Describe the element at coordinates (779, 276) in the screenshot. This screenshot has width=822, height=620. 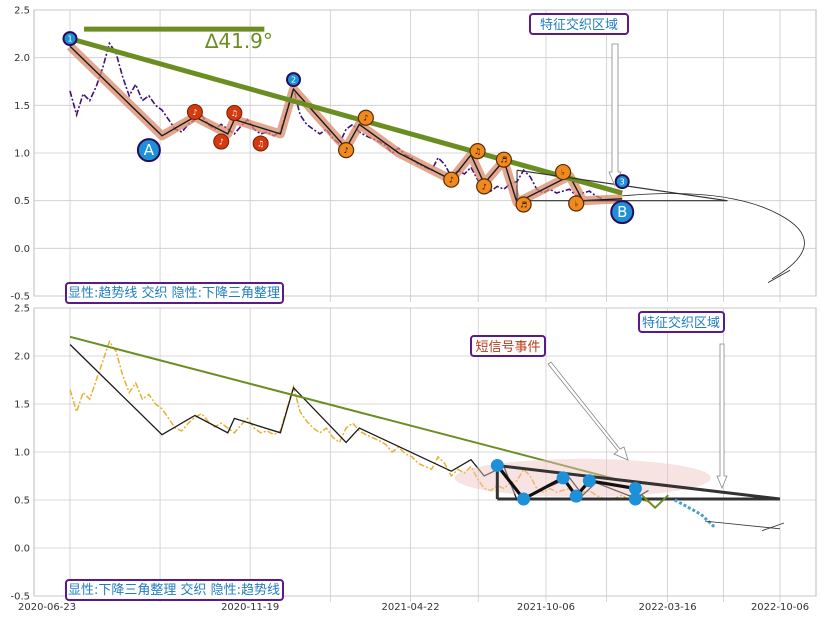
I see `top-projection-cap` at that location.